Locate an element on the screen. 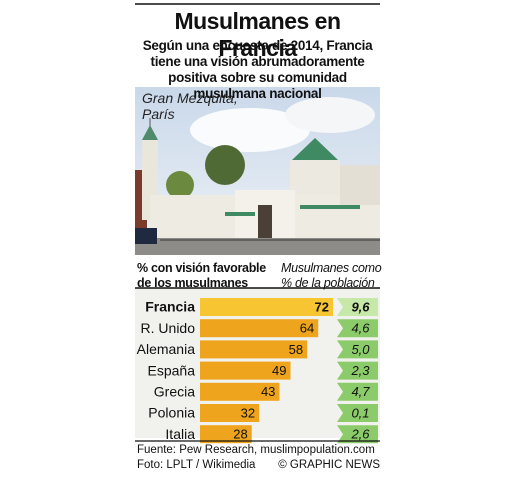  population-label: 5,0 is located at coordinates (360, 349).